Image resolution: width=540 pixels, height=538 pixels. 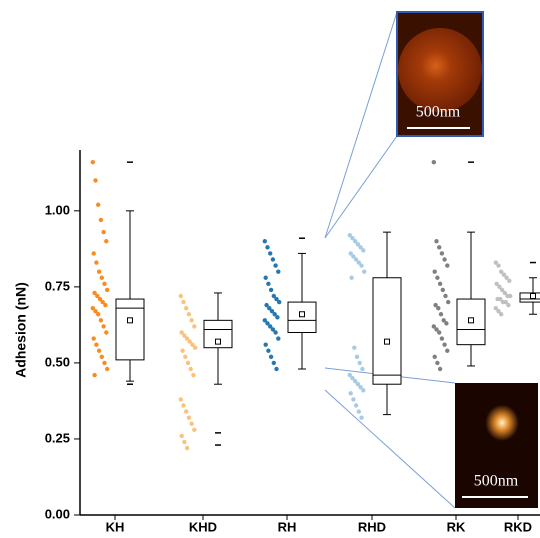 What do you see at coordinates (496, 445) in the screenshot?
I see `inset-bottom: 500nm` at bounding box center [496, 445].